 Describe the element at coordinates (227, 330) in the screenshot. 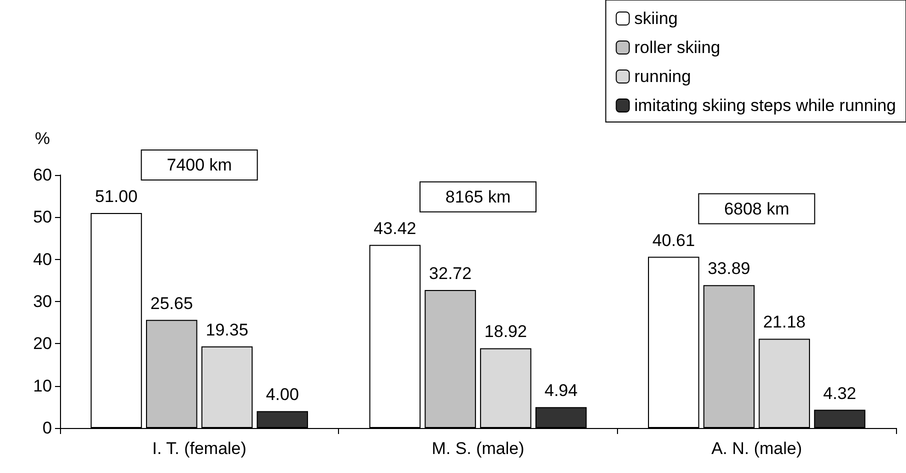

I see `data-label: 19.35` at that location.